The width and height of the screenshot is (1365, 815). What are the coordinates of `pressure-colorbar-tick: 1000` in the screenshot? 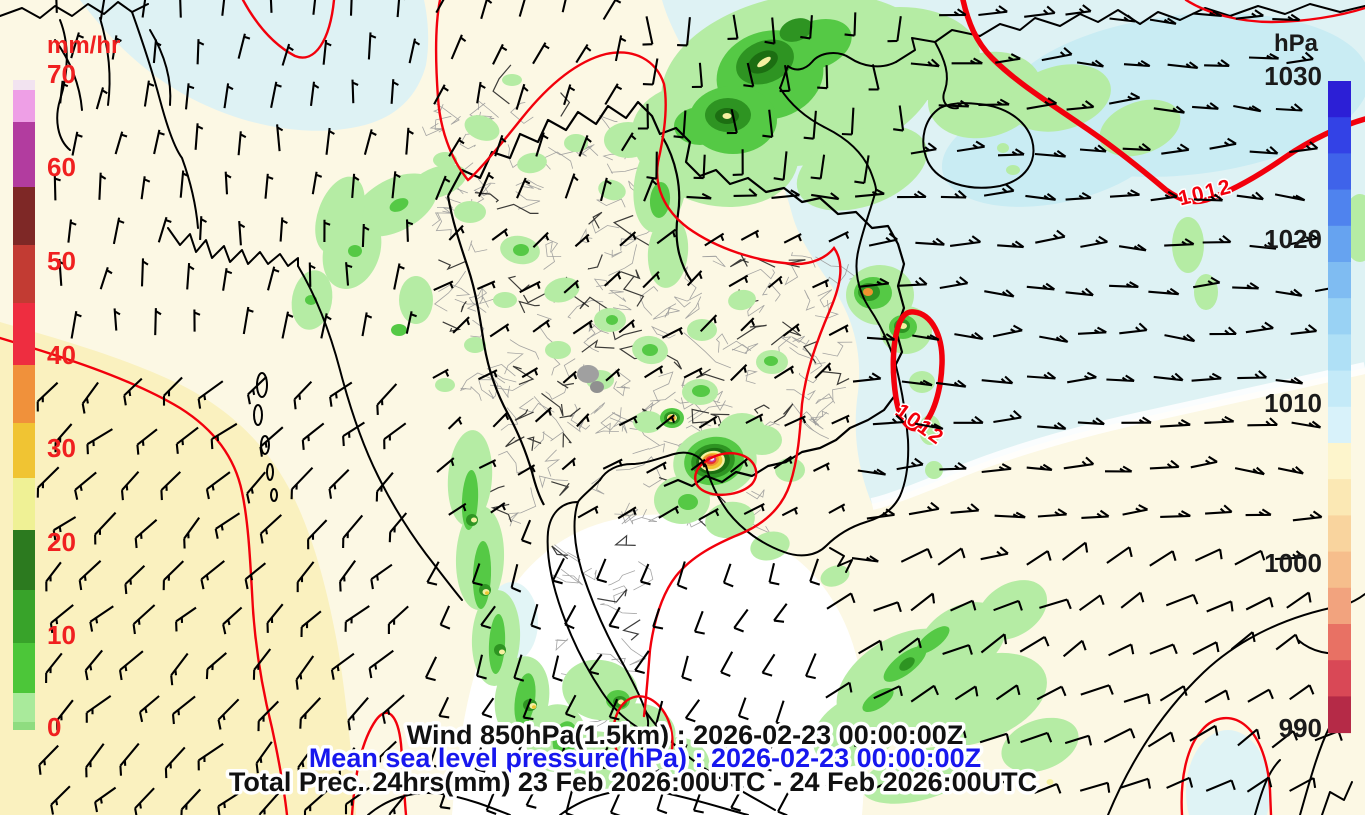 It's located at (1293, 563).